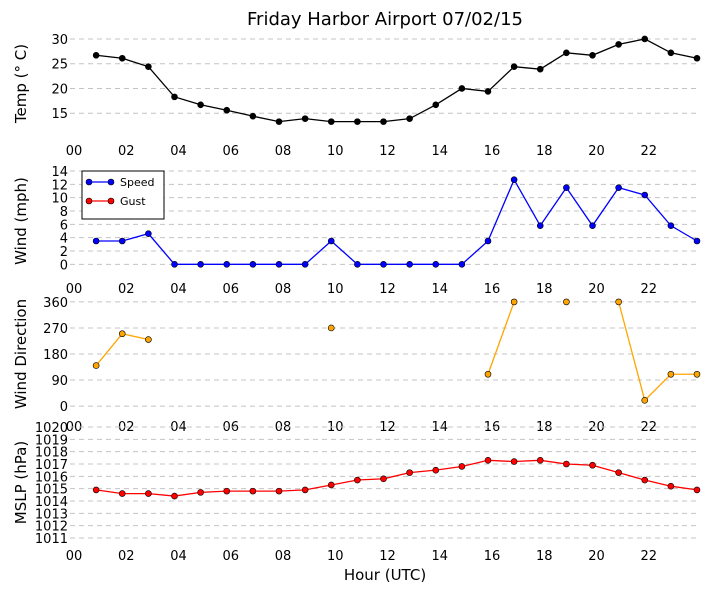 The image size is (705, 594). I want to click on y-tick-label: 1012, so click(51, 527).